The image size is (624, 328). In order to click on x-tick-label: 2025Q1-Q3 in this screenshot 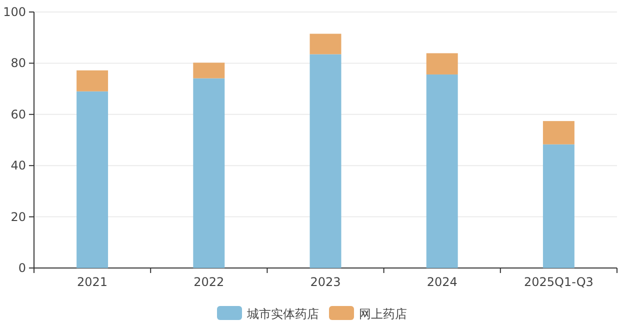, I will do `click(559, 282)`.